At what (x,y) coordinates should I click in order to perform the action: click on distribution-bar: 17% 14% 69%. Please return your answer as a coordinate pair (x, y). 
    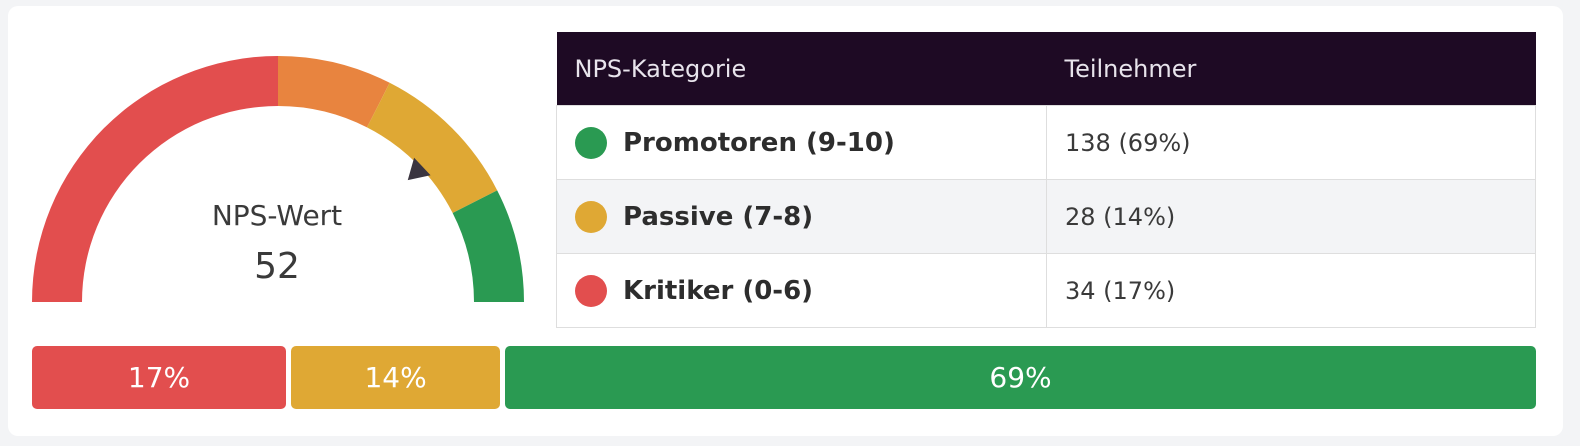
    Looking at the image, I should click on (784, 377).